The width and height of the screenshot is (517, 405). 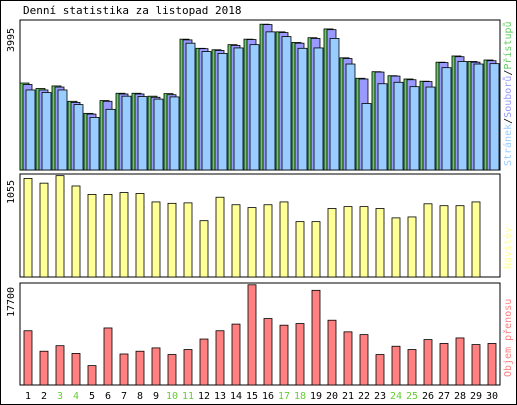 I want to click on bar-Objem přenosu-10, so click(x=172, y=370).